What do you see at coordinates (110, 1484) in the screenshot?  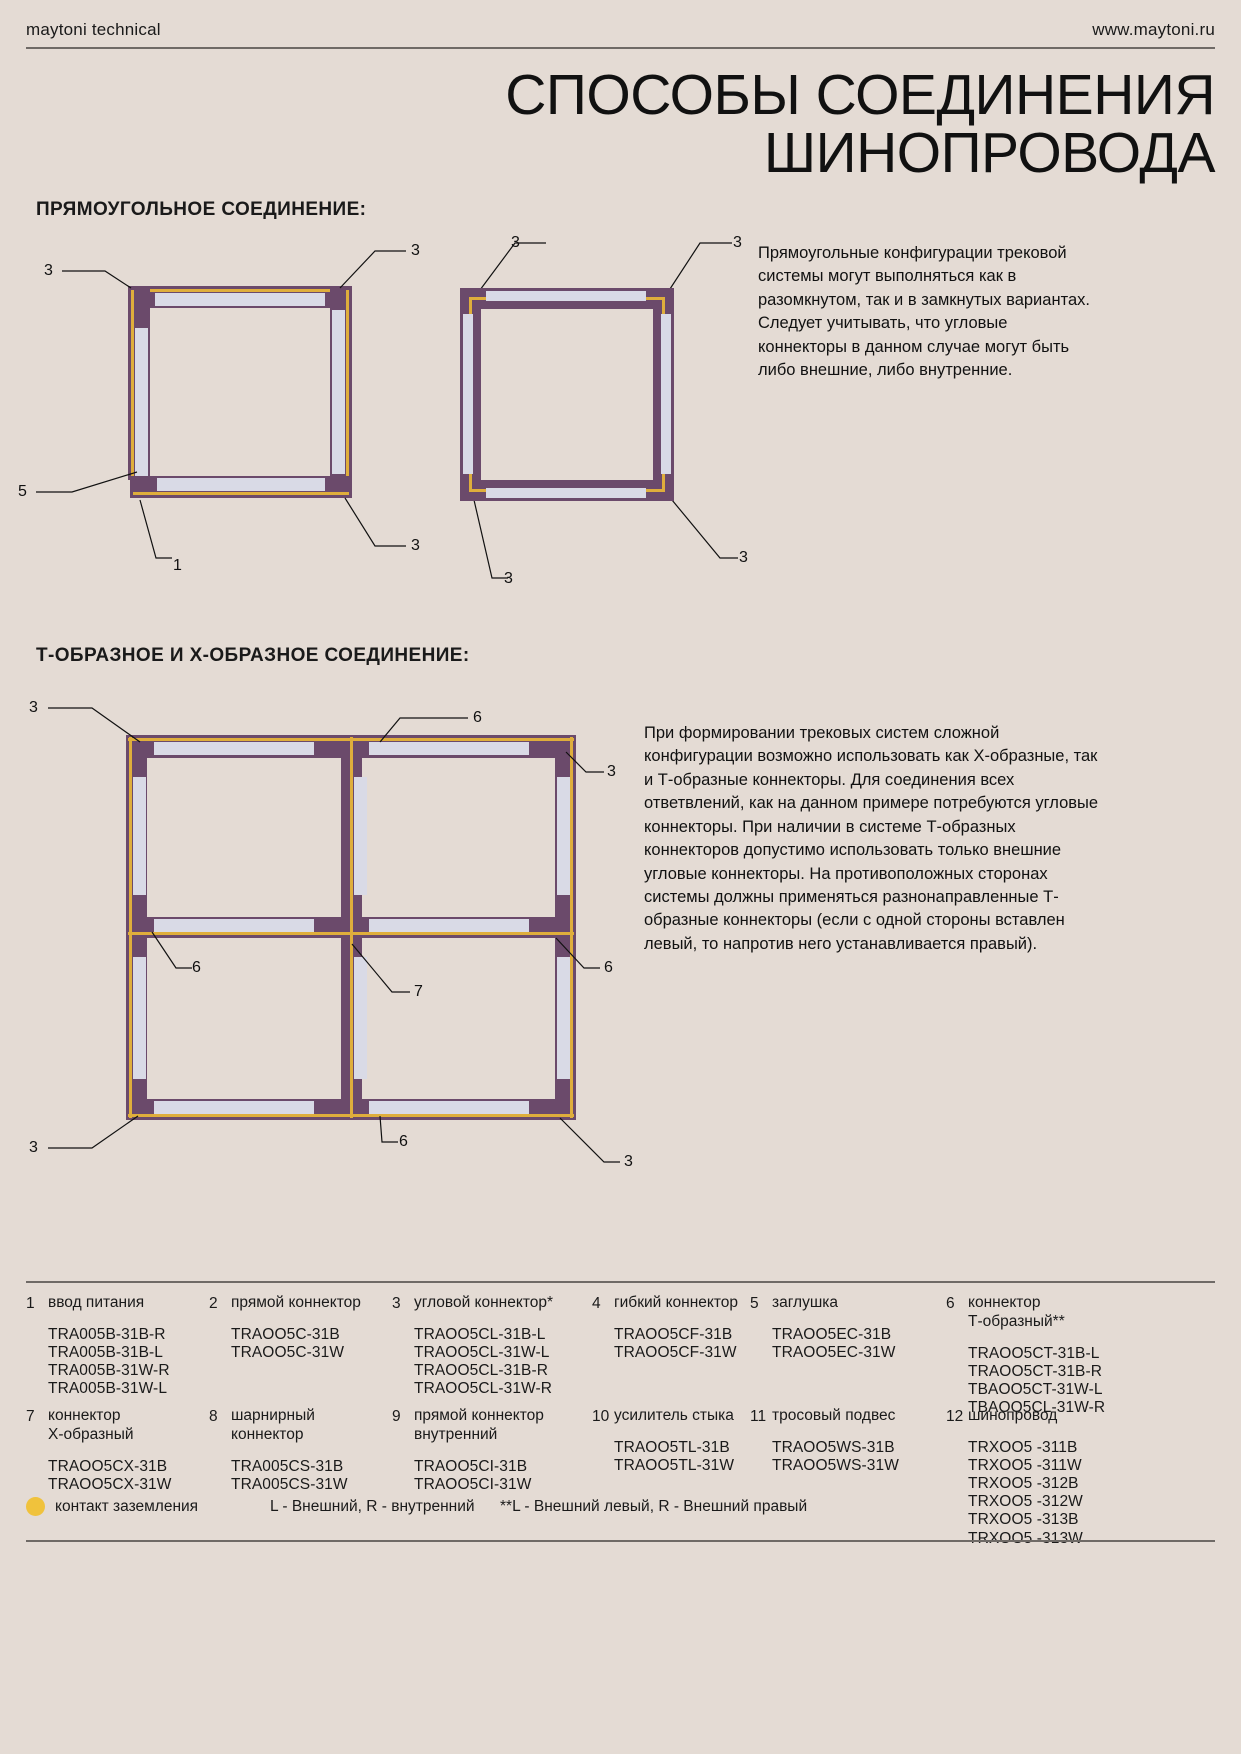 I see `legend-code: TRAOO5CX-31W` at bounding box center [110, 1484].